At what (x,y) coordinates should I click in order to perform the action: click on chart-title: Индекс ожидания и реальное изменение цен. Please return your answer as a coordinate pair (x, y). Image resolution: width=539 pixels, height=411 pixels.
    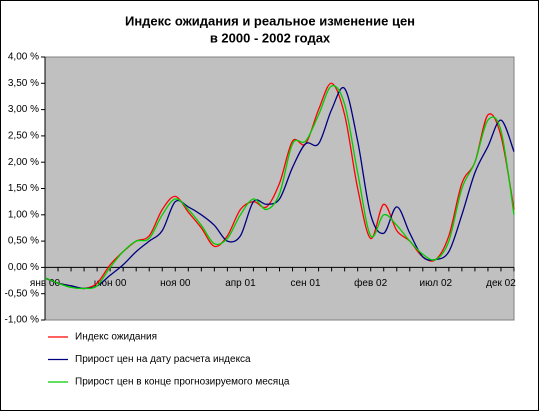
    Looking at the image, I should click on (270, 20).